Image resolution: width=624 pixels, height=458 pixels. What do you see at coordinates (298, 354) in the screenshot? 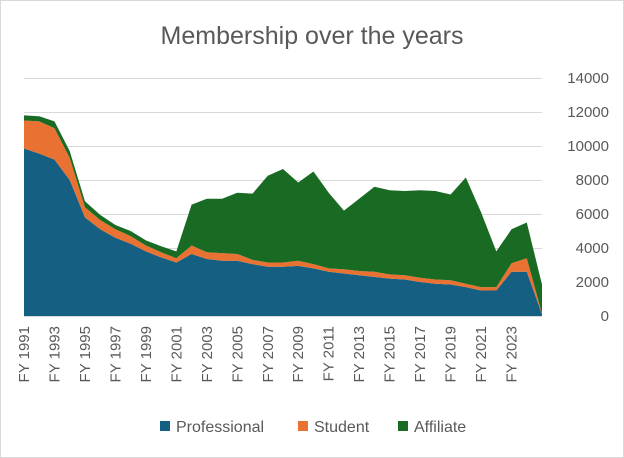
I see `x-tick-label-9: FY 2009` at bounding box center [298, 354].